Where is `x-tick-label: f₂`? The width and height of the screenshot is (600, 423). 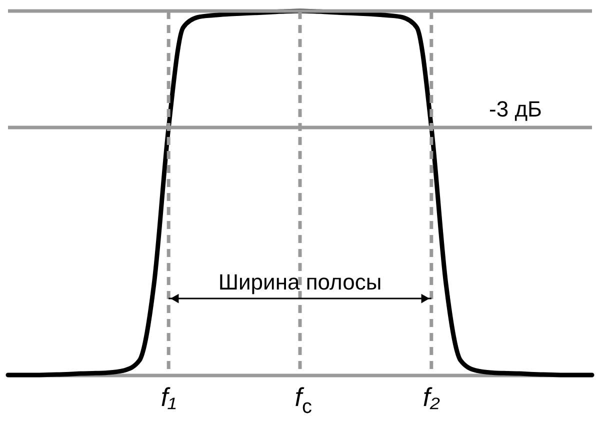 x-tick-label: f₂ is located at coordinates (431, 397).